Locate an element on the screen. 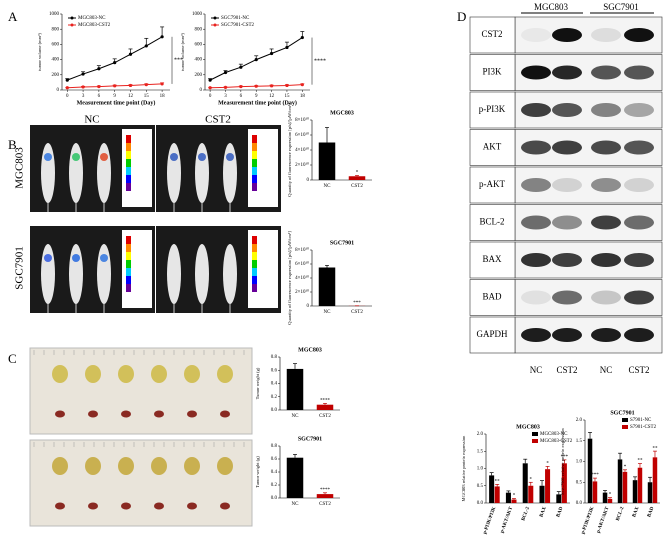 The width and height of the screenshot is (672, 536). y-tick-label: 600 is located at coordinates (56, 45).